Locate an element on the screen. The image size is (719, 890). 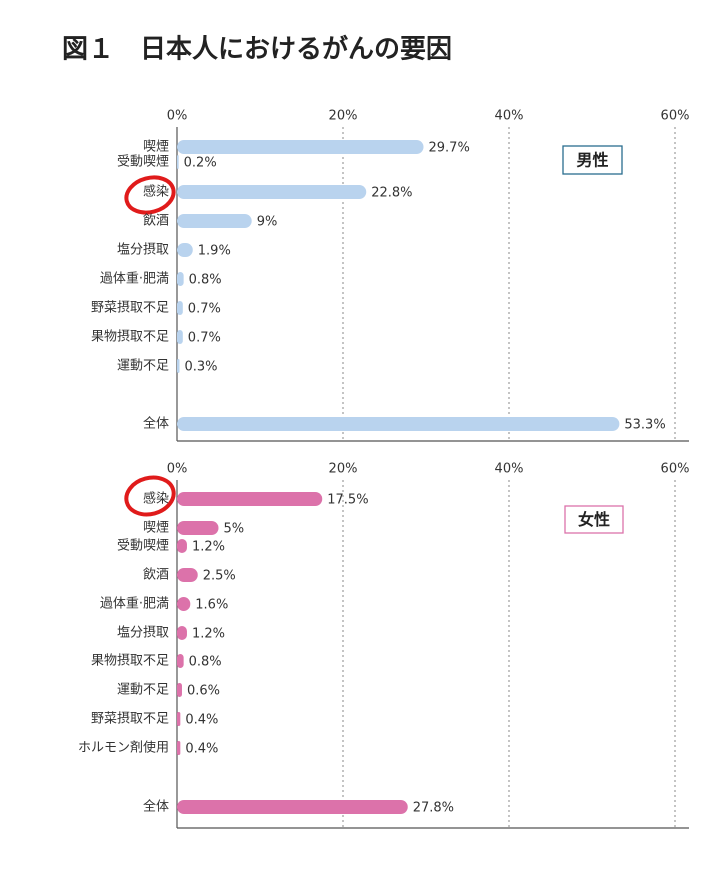
y-tick-label: ホルモン剤使用 is located at coordinates (123, 748).